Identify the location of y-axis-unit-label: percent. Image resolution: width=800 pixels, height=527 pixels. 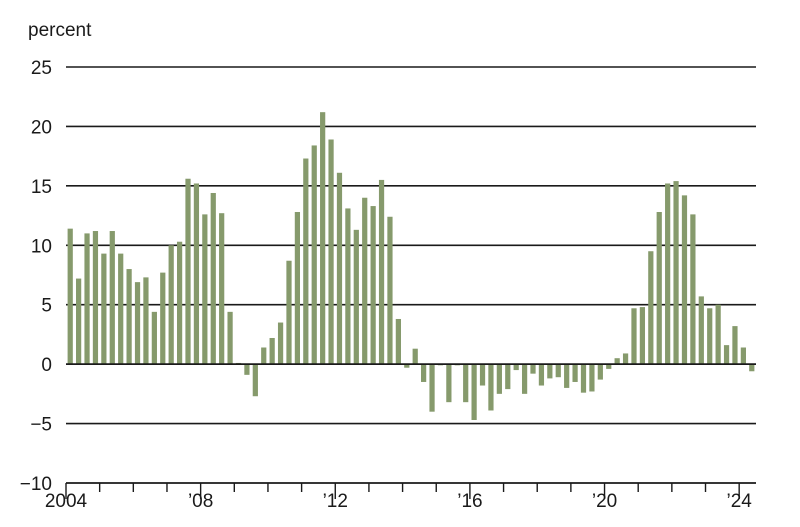
(60, 30).